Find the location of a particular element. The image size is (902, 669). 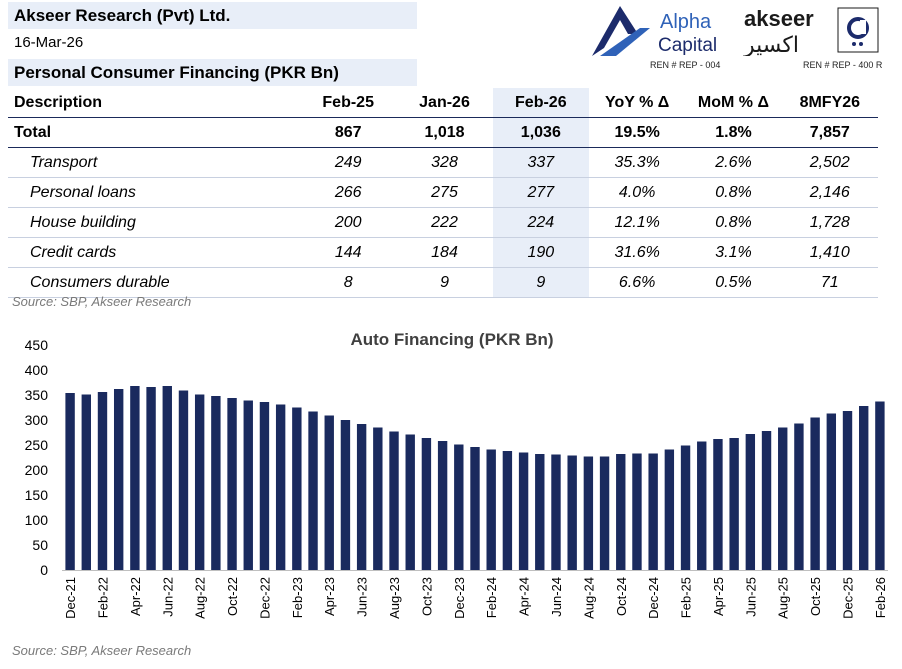

report-date: 16-Mar-26 is located at coordinates (49, 42).